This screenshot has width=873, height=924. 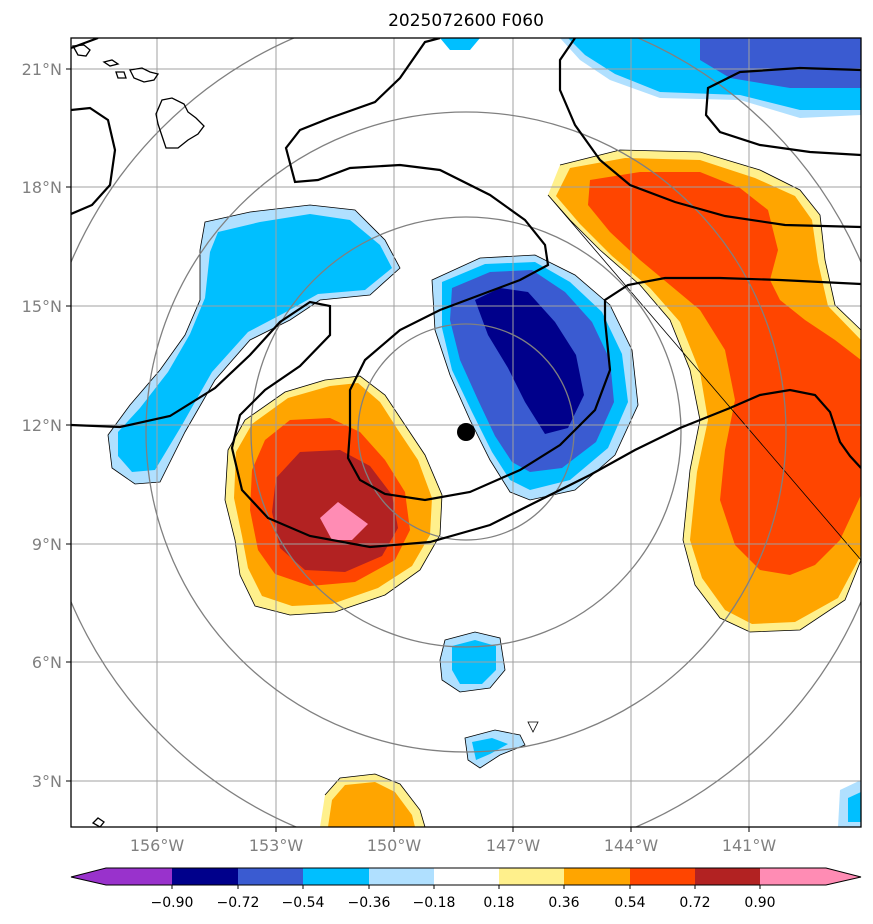 What do you see at coordinates (535, 377) in the screenshot?
I see `negative-anomaly-center` at bounding box center [535, 377].